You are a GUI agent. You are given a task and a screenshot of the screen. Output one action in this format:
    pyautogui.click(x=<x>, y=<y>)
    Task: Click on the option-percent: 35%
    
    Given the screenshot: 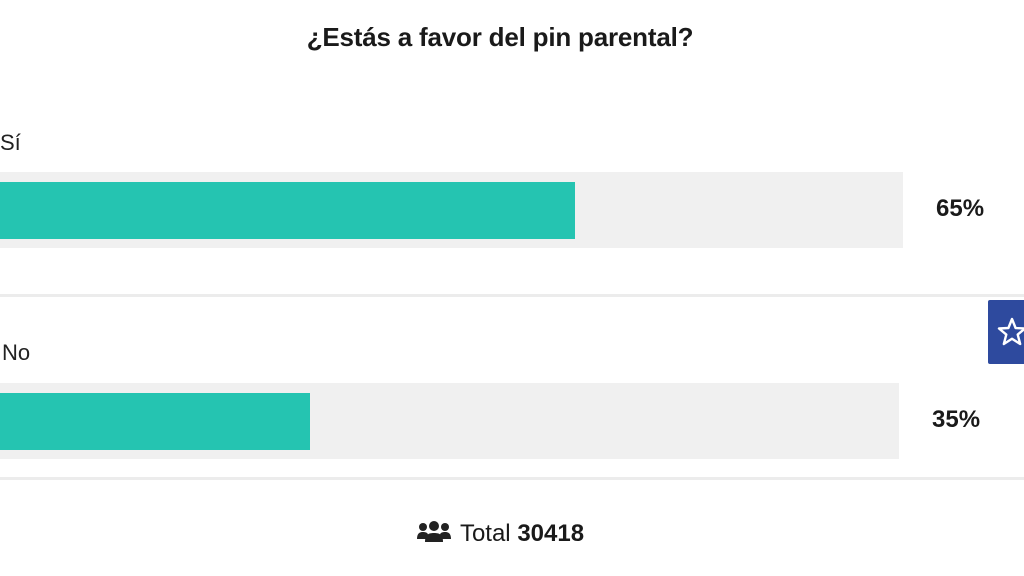 What is the action you would take?
    pyautogui.click(x=956, y=419)
    